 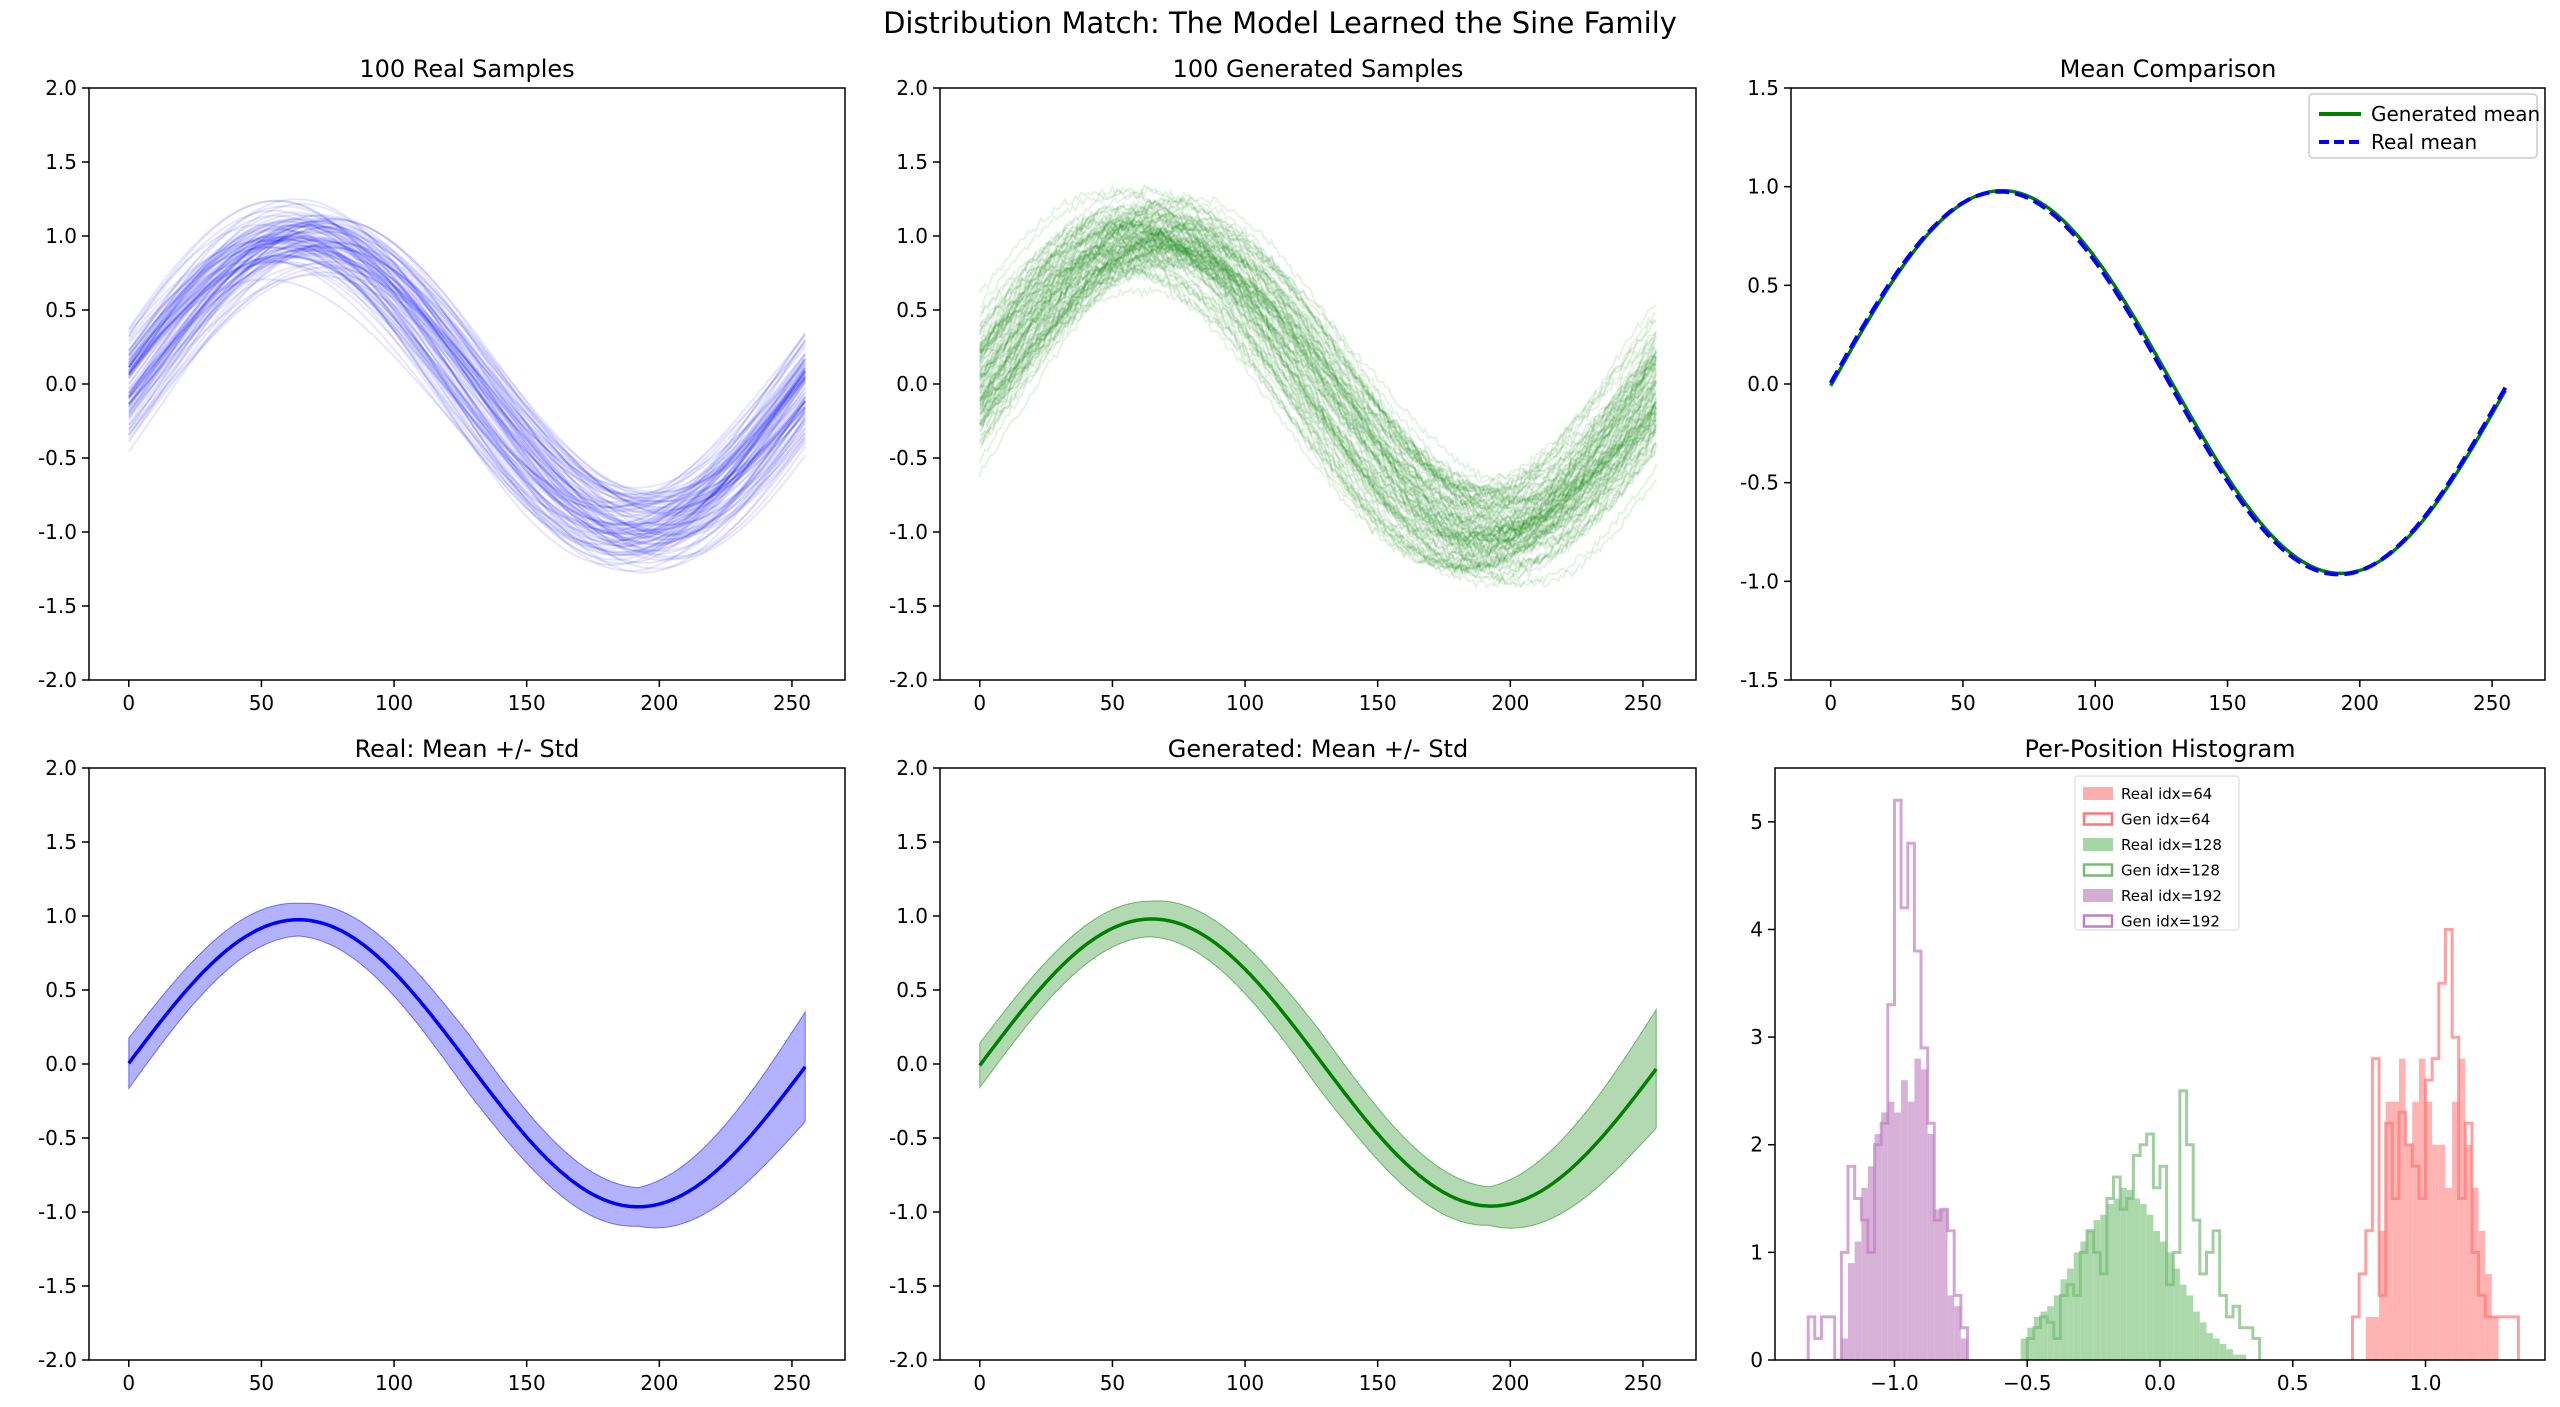 I want to click on y-tick-label: 0.0, so click(x=912, y=384).